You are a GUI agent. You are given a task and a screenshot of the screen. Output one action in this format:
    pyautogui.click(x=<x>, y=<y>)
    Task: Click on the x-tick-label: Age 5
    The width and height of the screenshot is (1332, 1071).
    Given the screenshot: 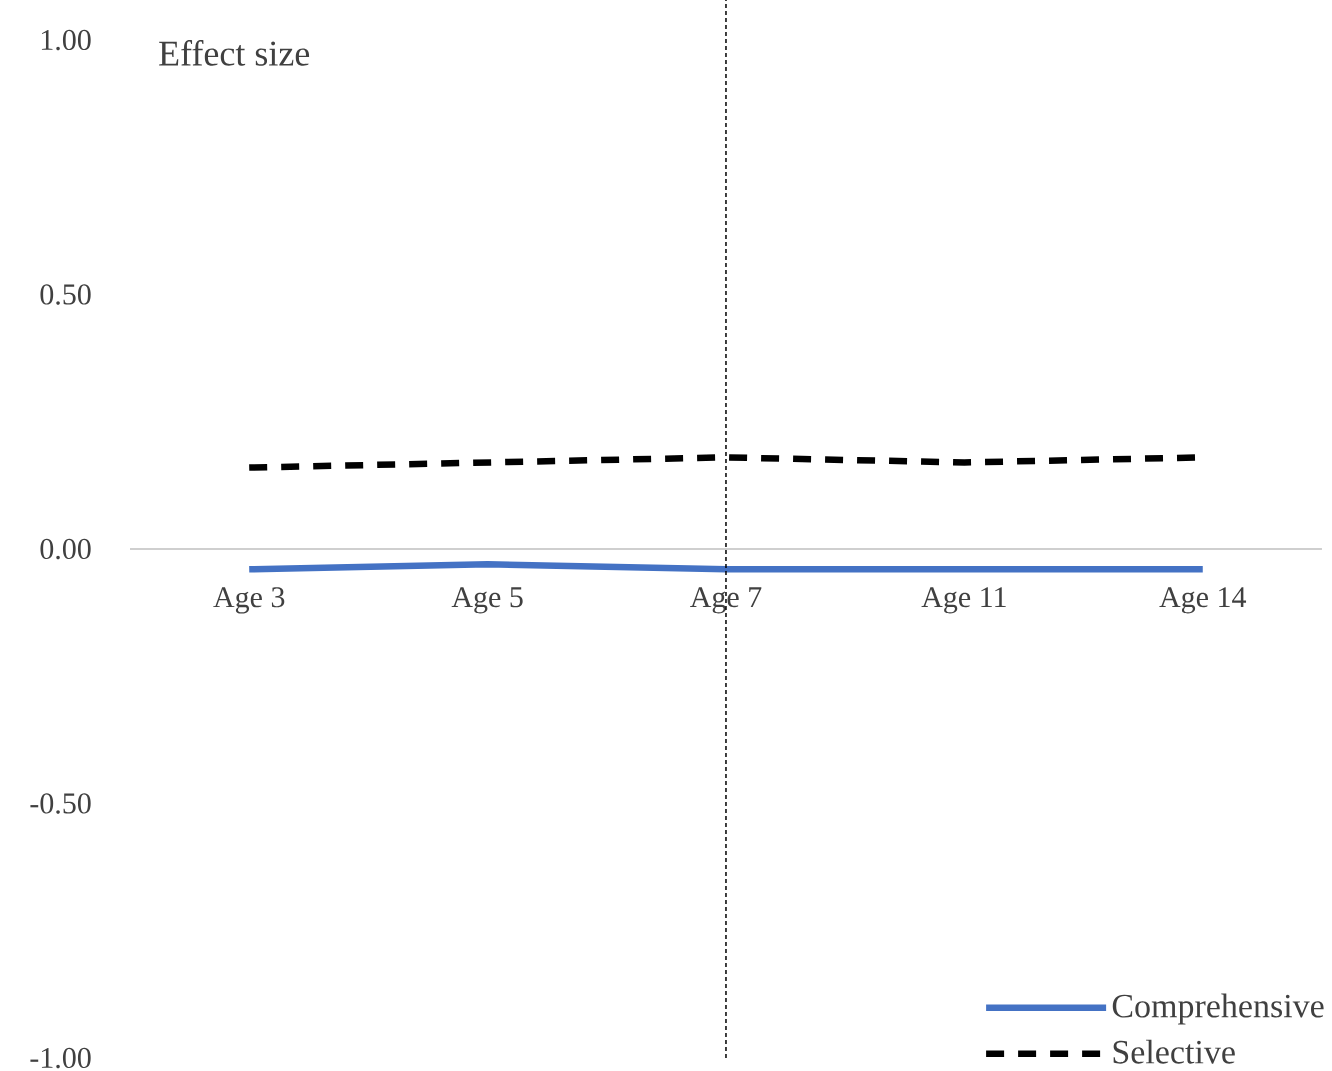 What is the action you would take?
    pyautogui.click(x=487, y=600)
    